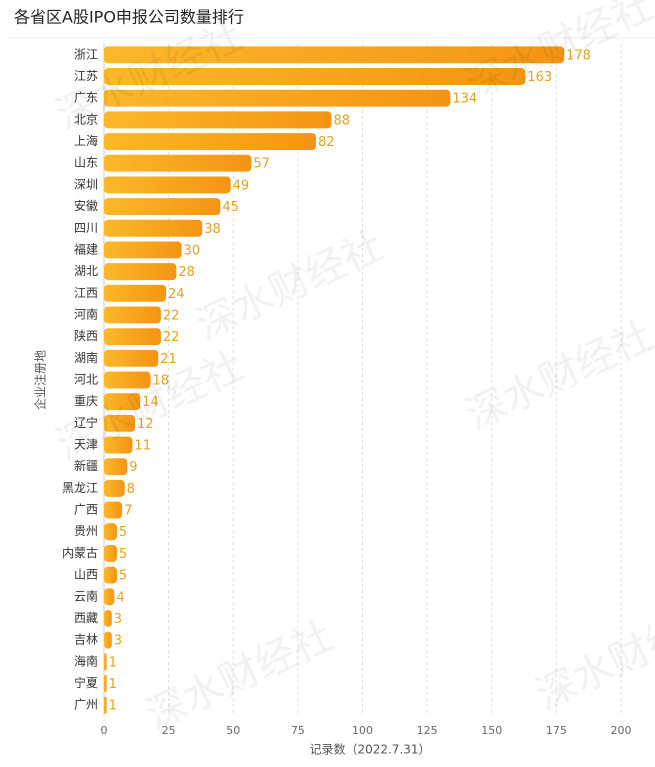 The image size is (655, 767). What do you see at coordinates (86, 248) in the screenshot?
I see `y-tick-label: 福建` at bounding box center [86, 248].